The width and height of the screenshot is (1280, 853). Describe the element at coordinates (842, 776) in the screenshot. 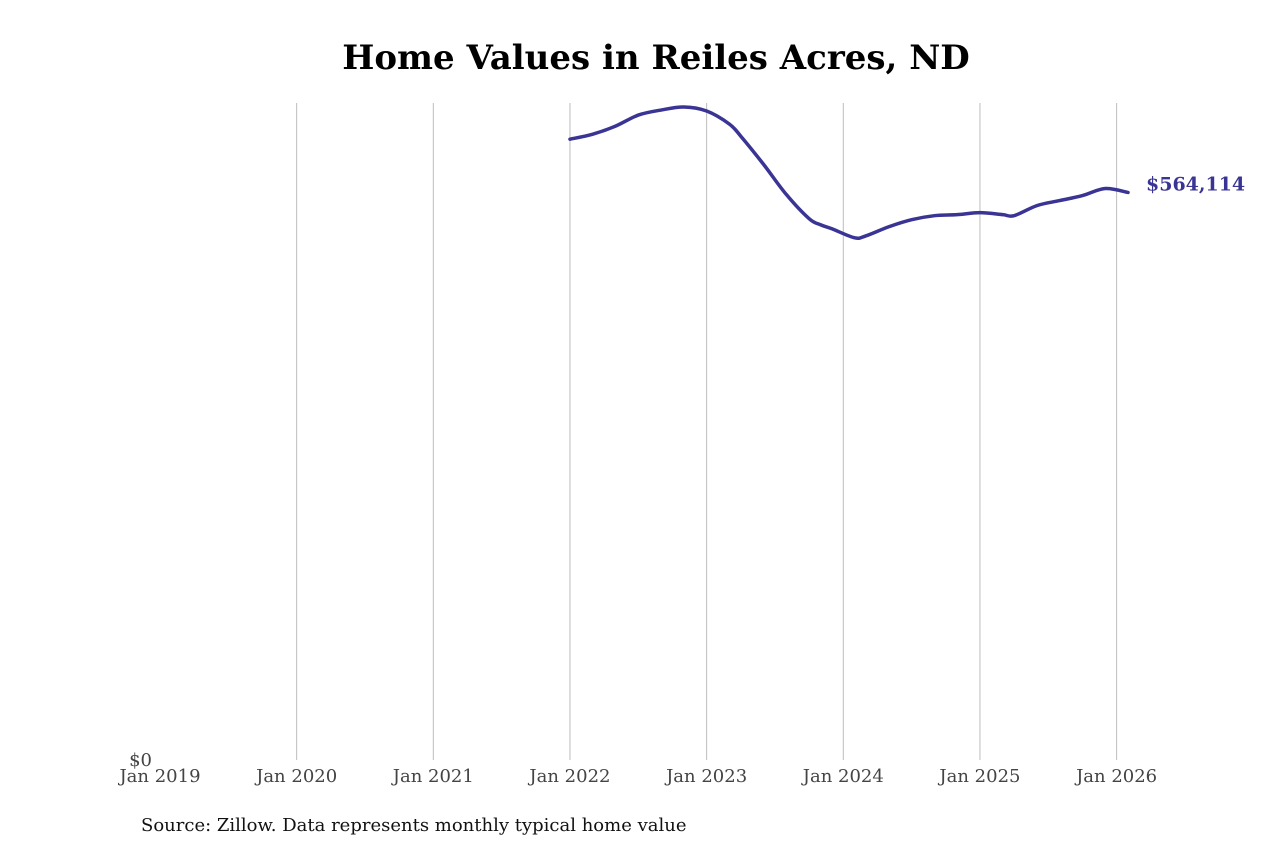

I see `x-tick-label: Jan 2024` at that location.